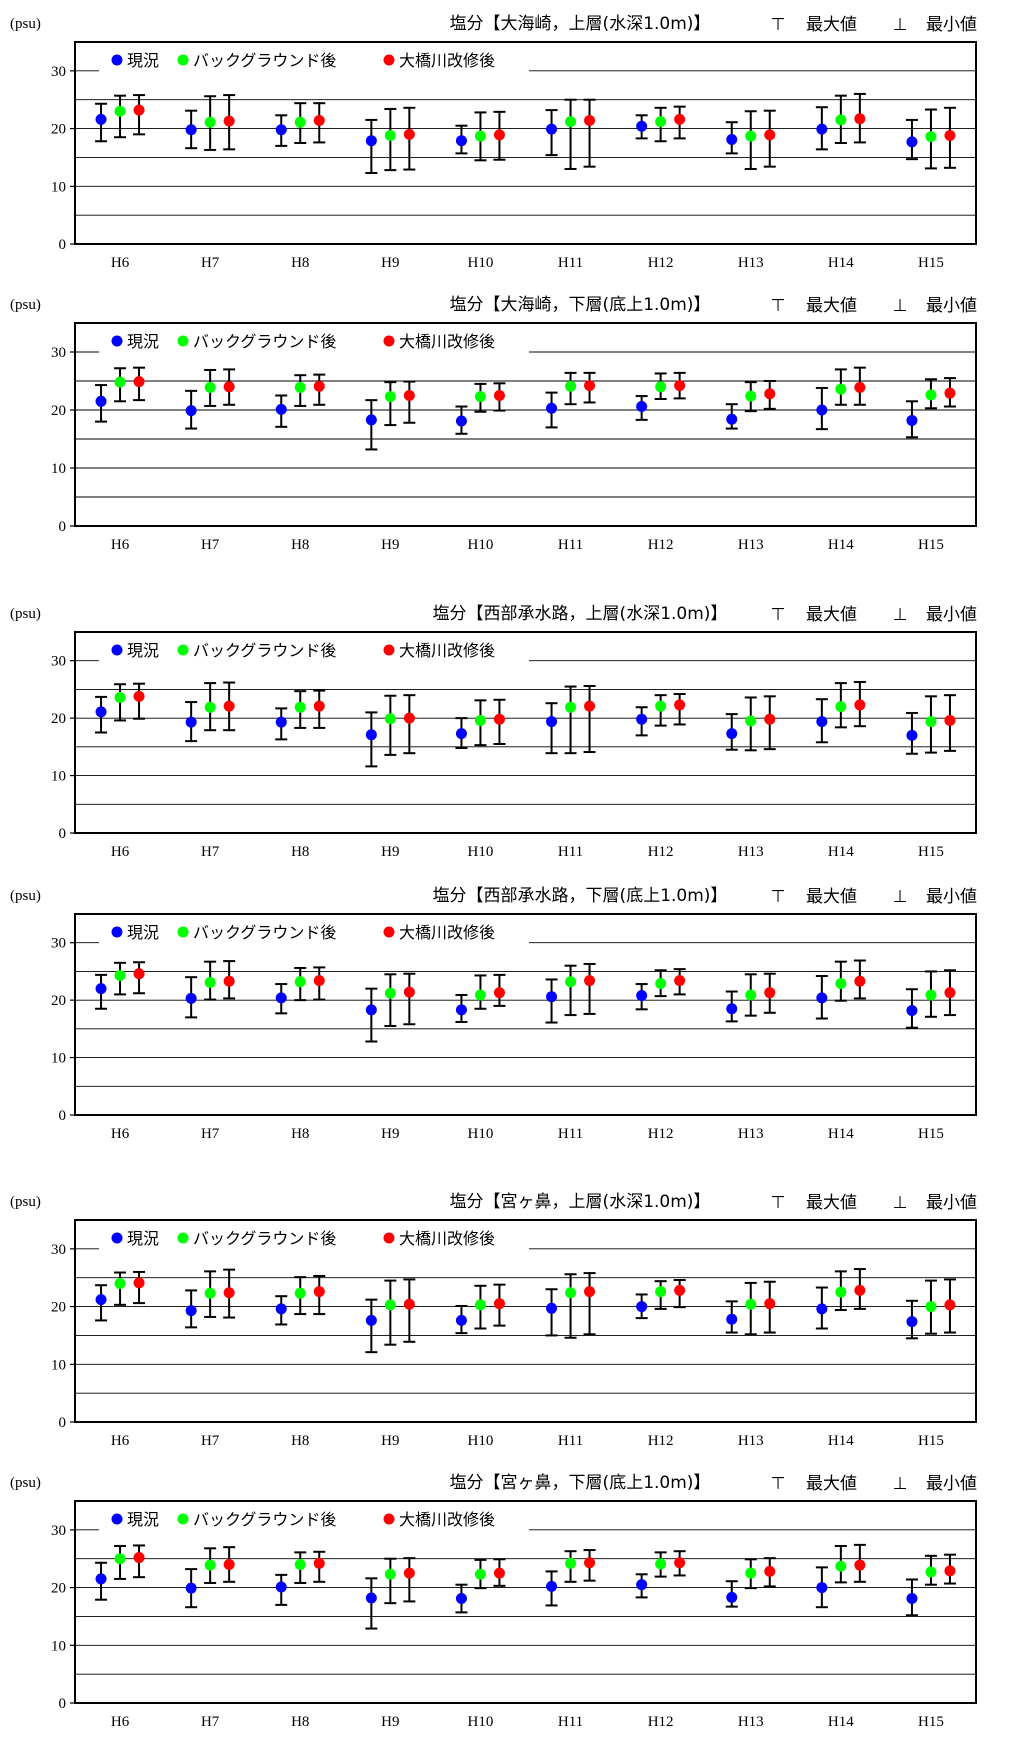 Image resolution: width=1009 pixels, height=1742 pixels. Describe the element at coordinates (390, 852) in the screenshot. I see `x-tick-label: H9` at that location.